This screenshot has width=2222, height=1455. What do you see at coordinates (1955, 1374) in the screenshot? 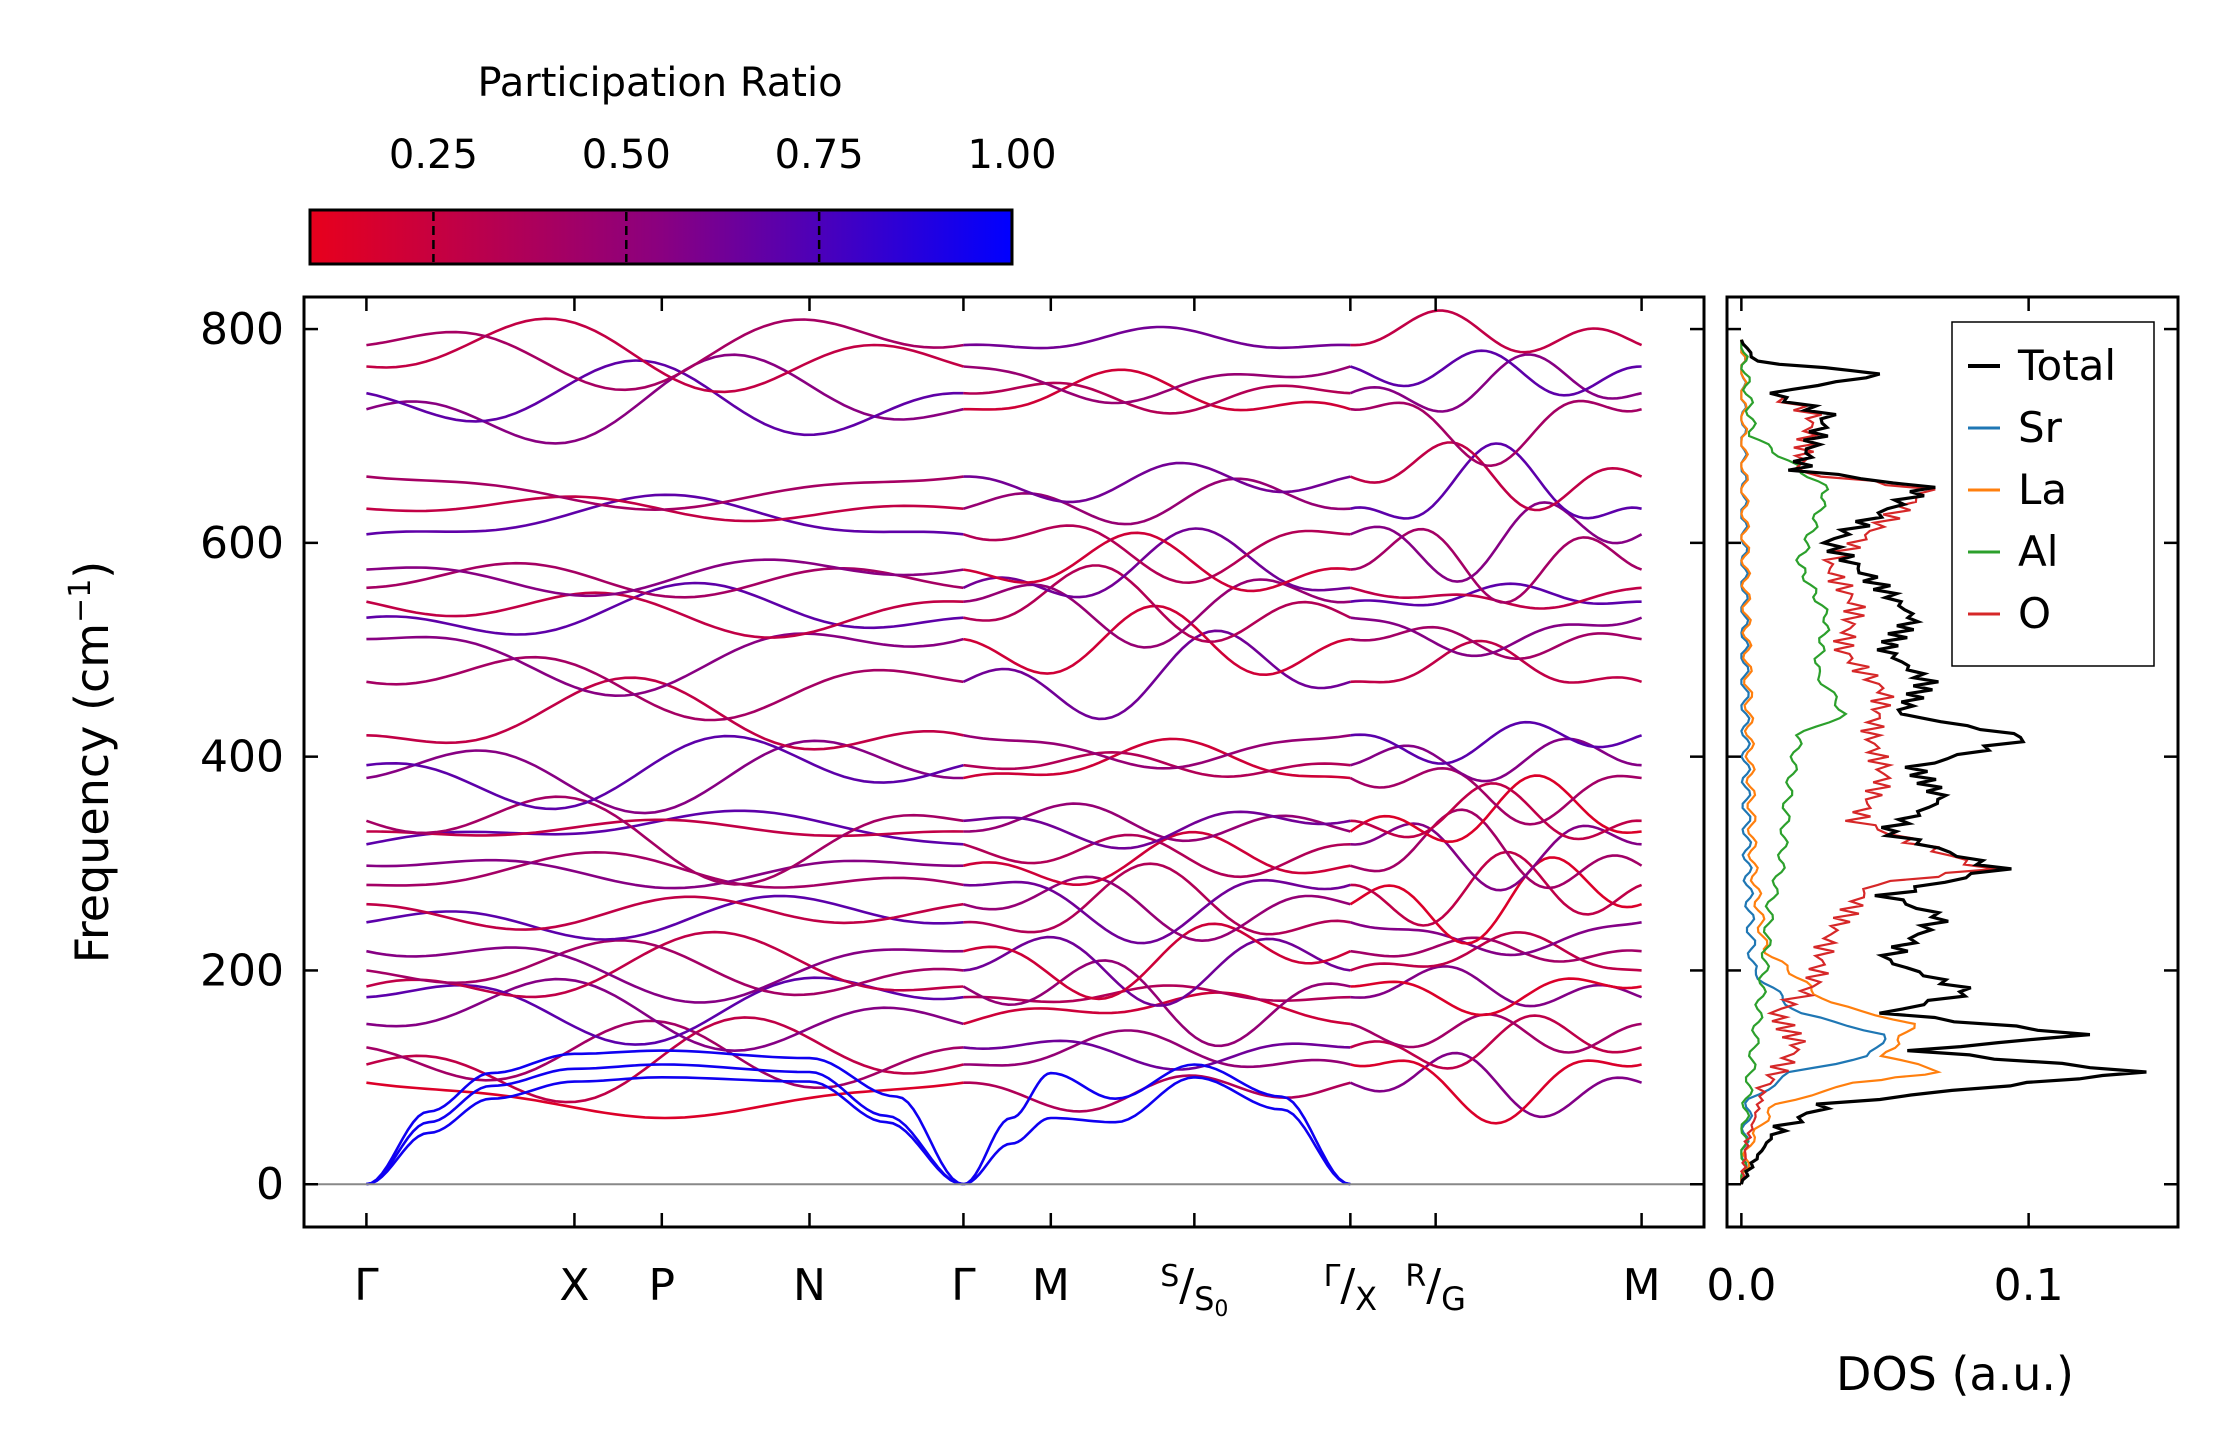
I see `dos-x-axis-label: DOS (a.u.)` at bounding box center [1955, 1374].